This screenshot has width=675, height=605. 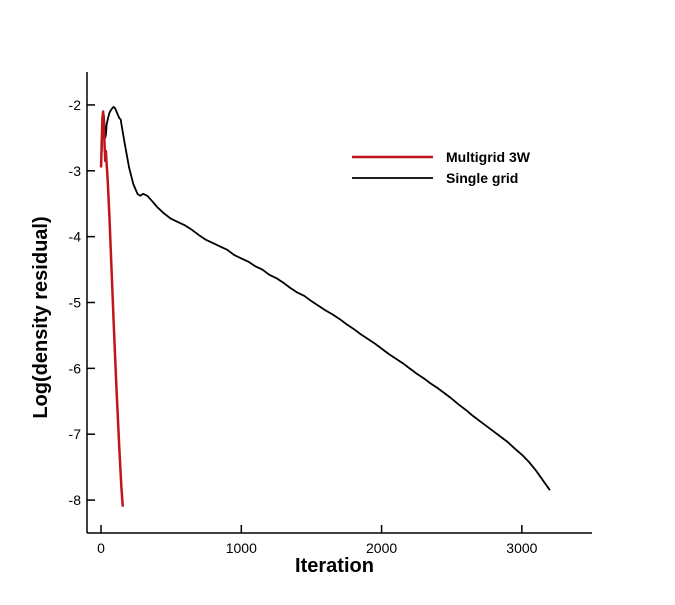 I want to click on y-axis-ticks: -2 -3 -4 -5 -6 -7 -8, so click(x=82, y=302).